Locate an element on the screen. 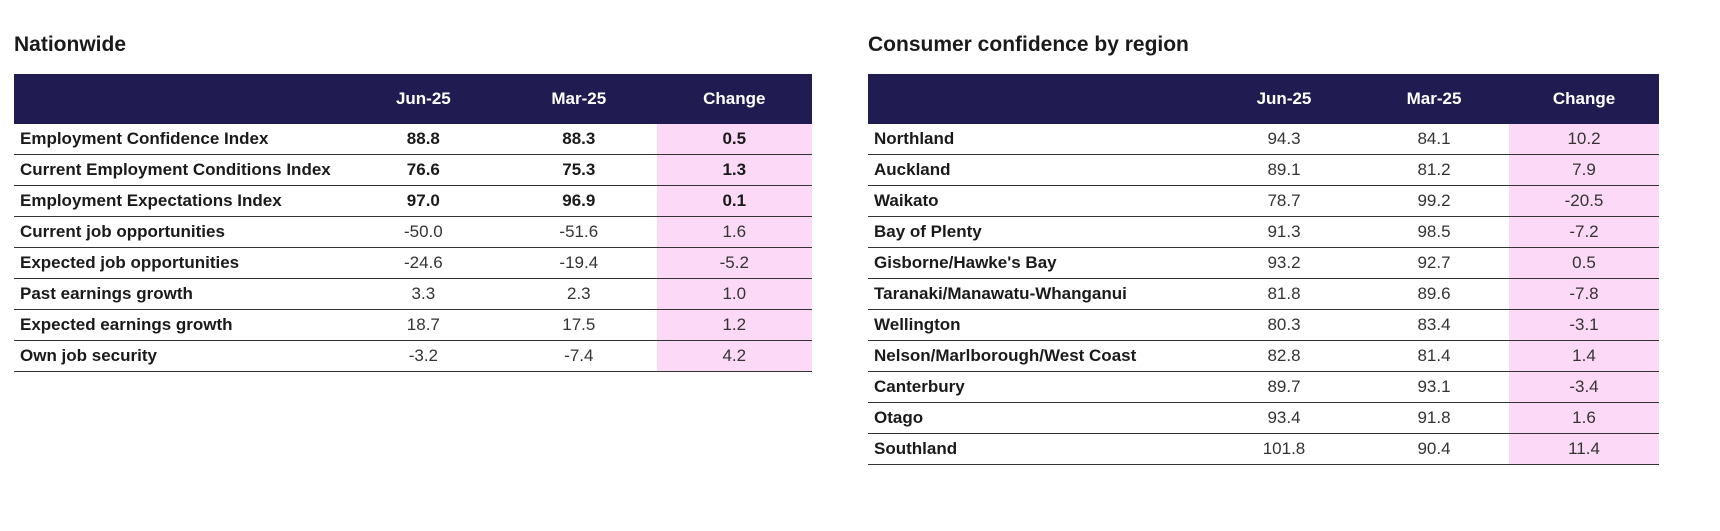 The width and height of the screenshot is (1720, 531). jun-25-value: 89.7 is located at coordinates (1284, 387).